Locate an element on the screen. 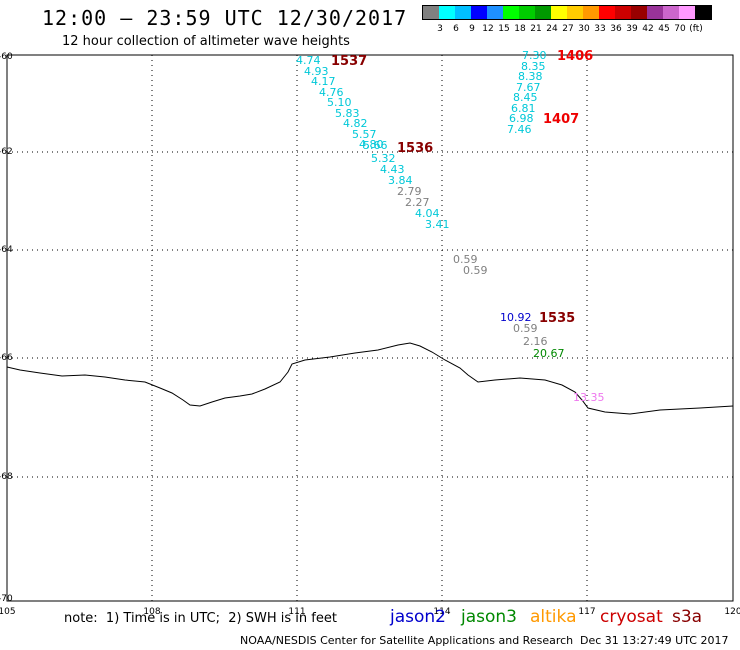  legend-label: 36 is located at coordinates (616, 29).